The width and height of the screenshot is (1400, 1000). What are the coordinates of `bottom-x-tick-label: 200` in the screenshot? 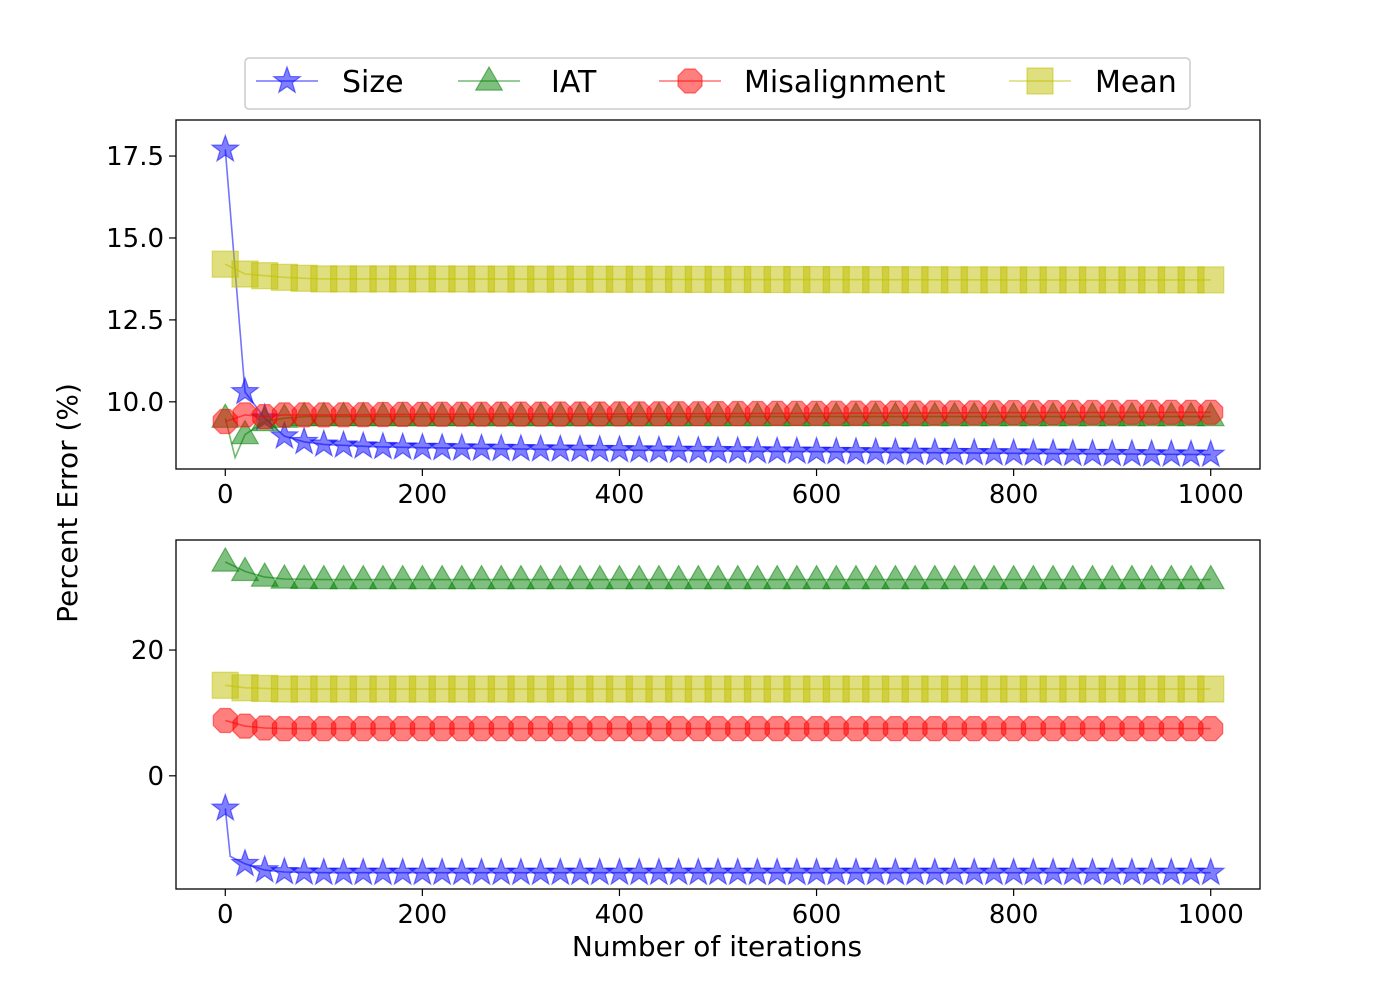 It's located at (423, 915).